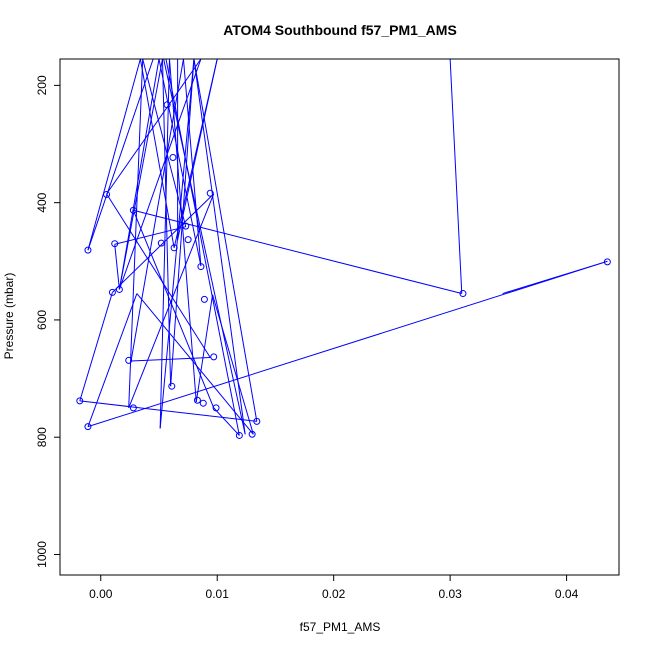 The height and width of the screenshot is (650, 650). What do you see at coordinates (340, 627) in the screenshot?
I see `x-axis-label: f57_PM1_AMS` at bounding box center [340, 627].